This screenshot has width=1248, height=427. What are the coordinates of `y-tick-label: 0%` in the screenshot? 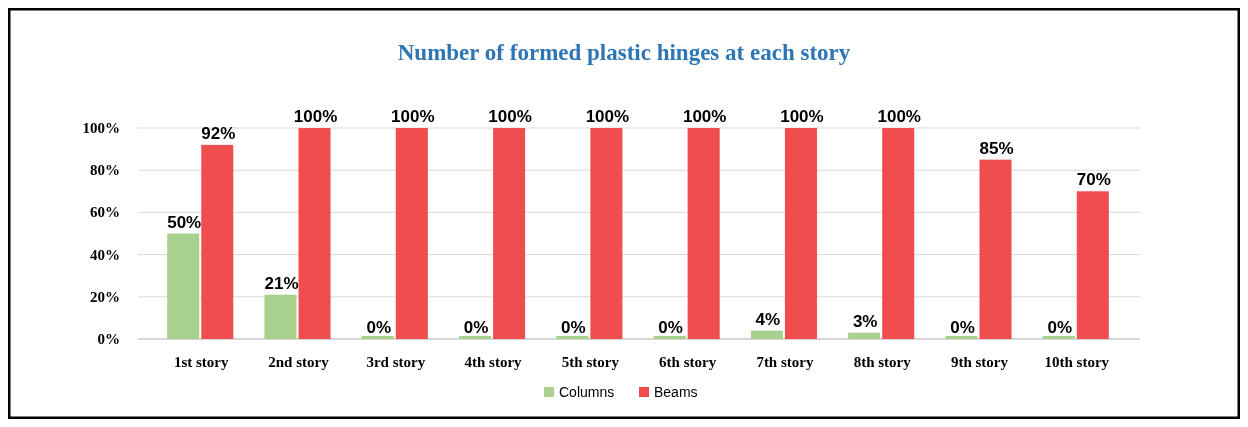 It's located at (108, 339).